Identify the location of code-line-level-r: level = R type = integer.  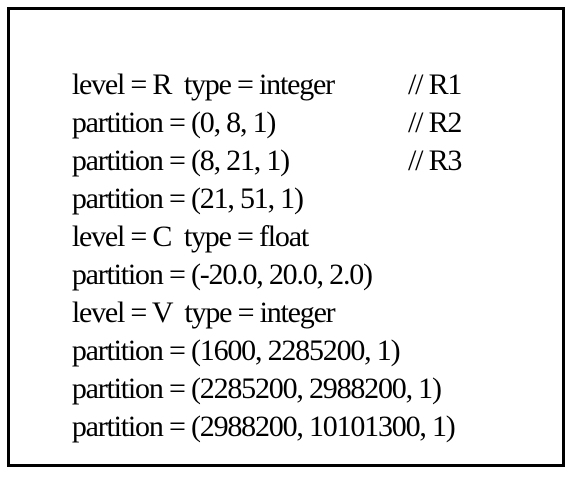
(244, 64).